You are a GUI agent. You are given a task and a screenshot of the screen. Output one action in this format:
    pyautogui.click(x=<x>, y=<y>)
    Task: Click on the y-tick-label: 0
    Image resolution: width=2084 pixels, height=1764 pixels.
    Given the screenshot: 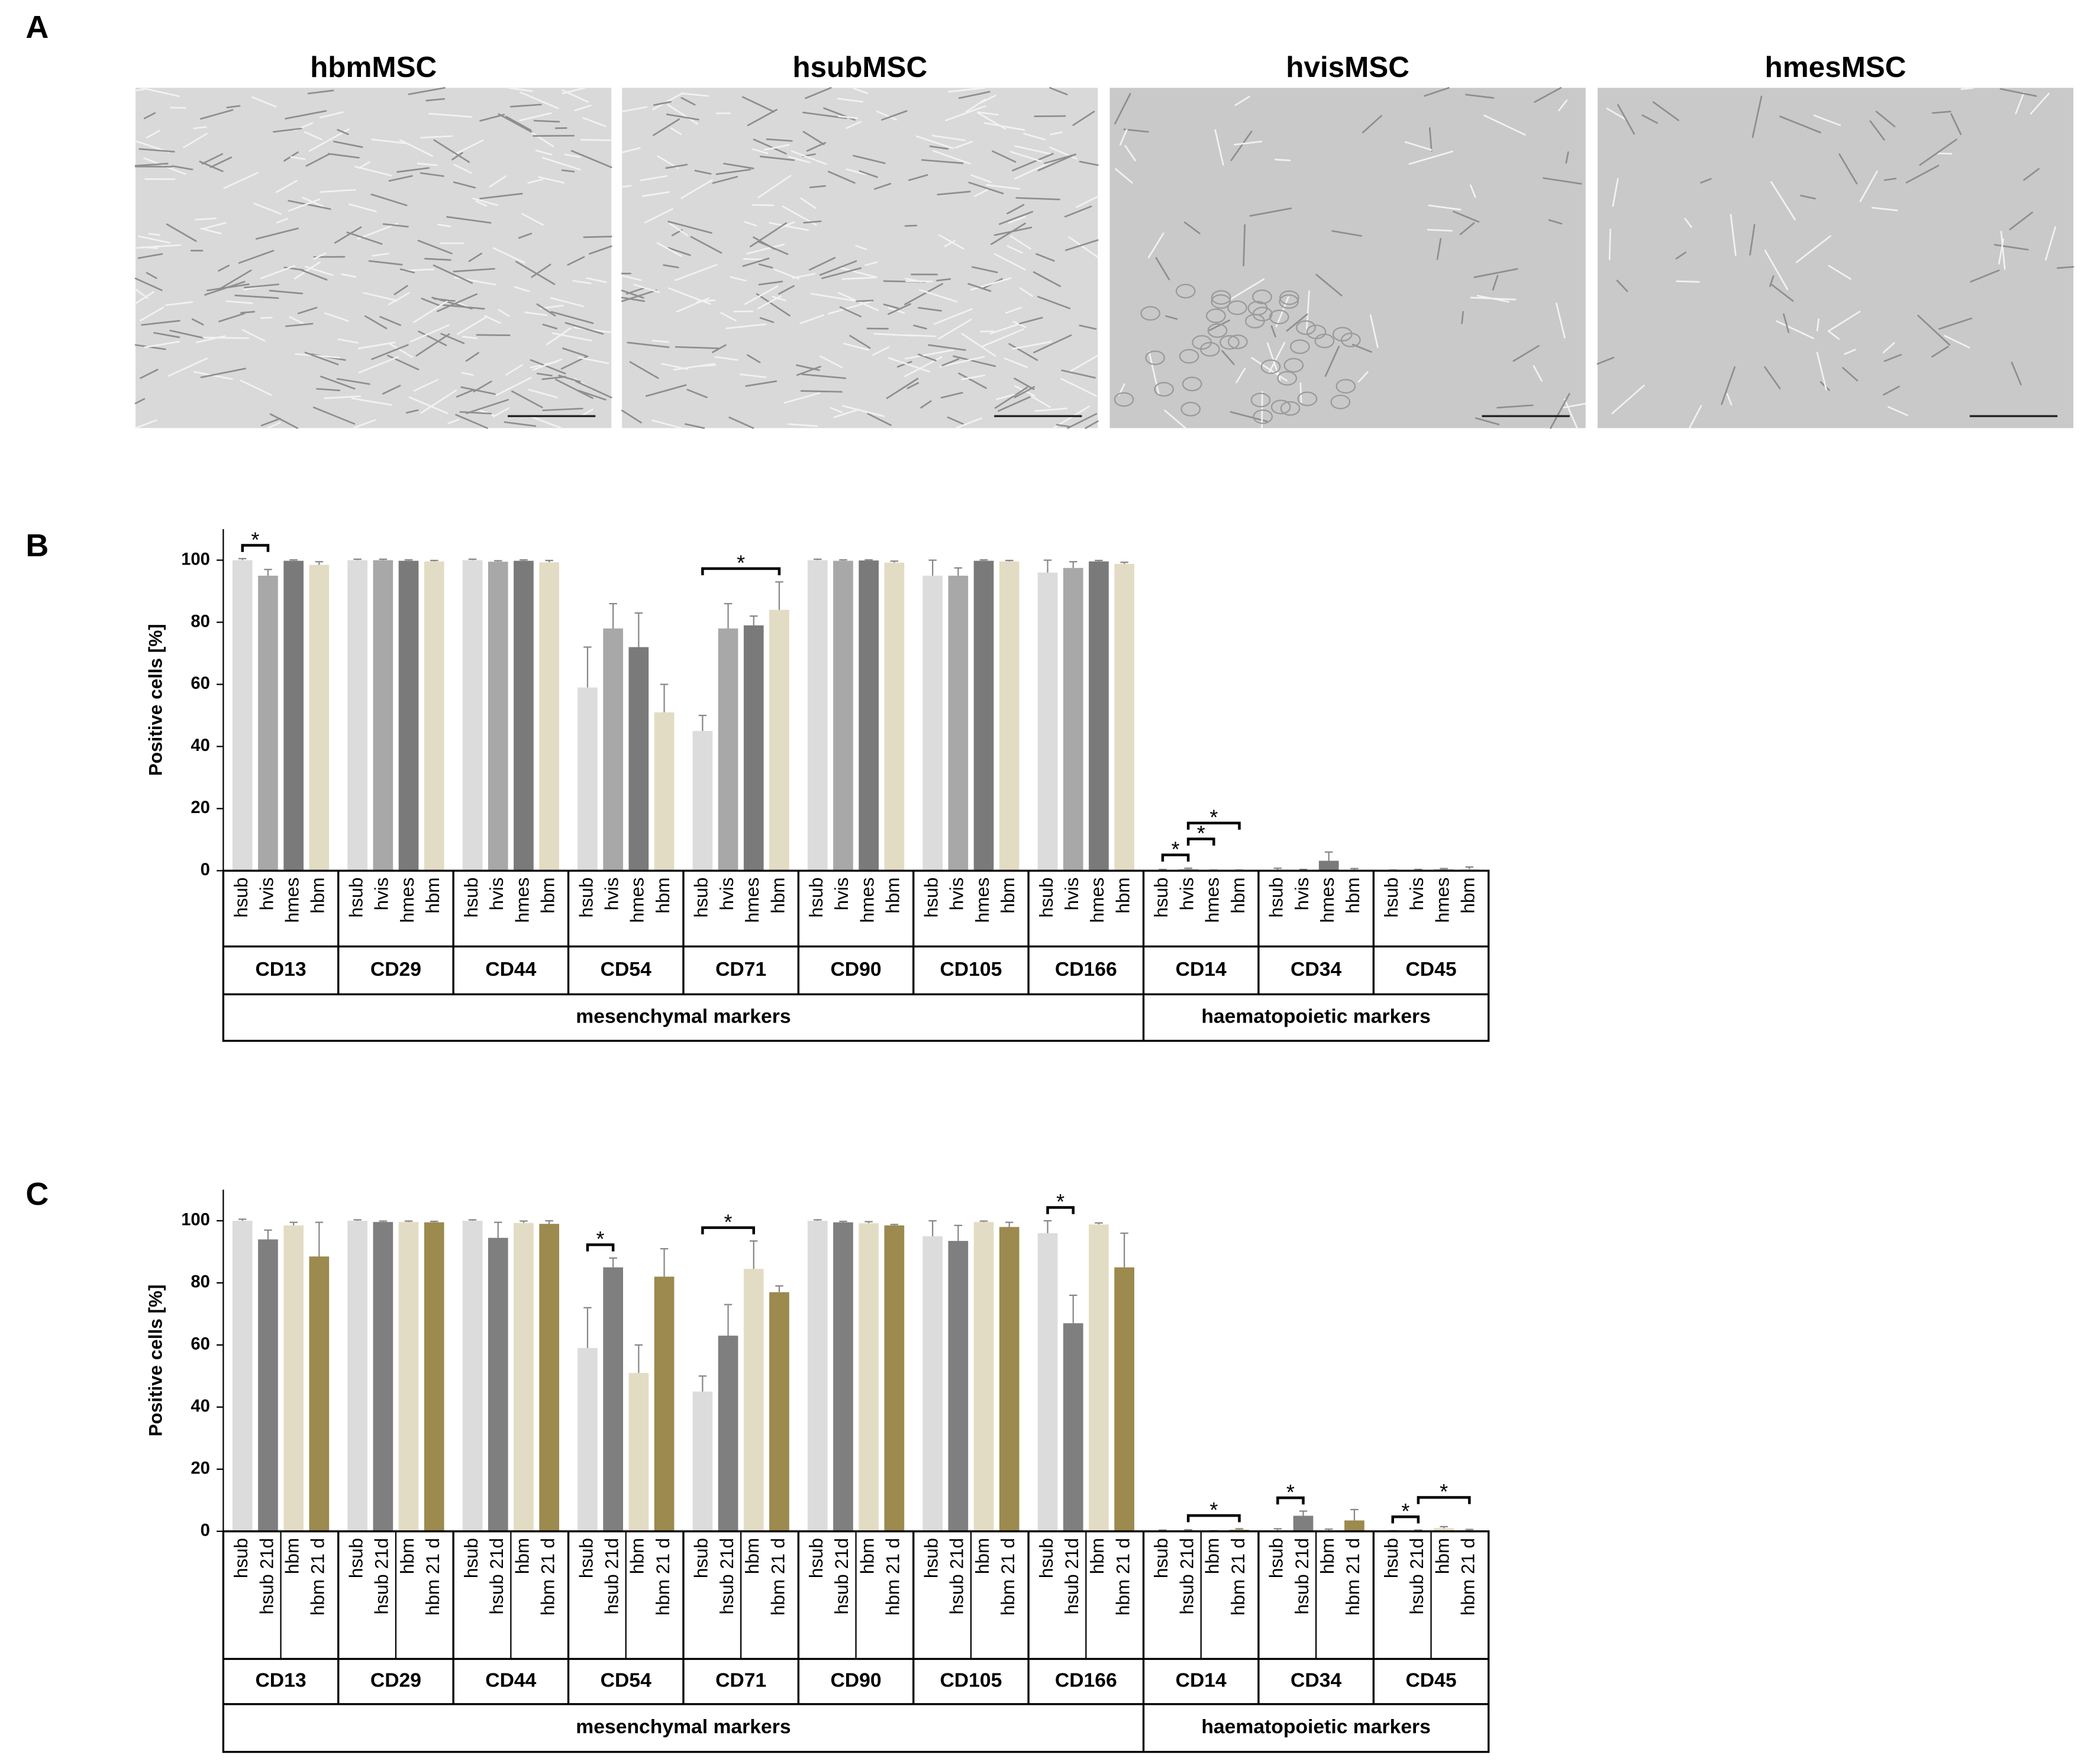 What is the action you would take?
    pyautogui.click(x=205, y=1530)
    